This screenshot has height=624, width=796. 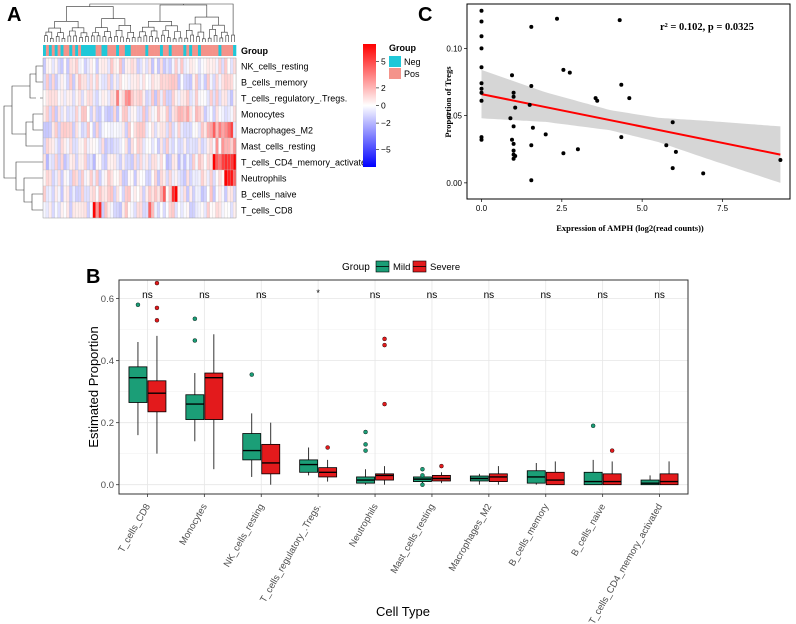 I want to click on legend-label-pos: Pos, so click(x=412, y=74).